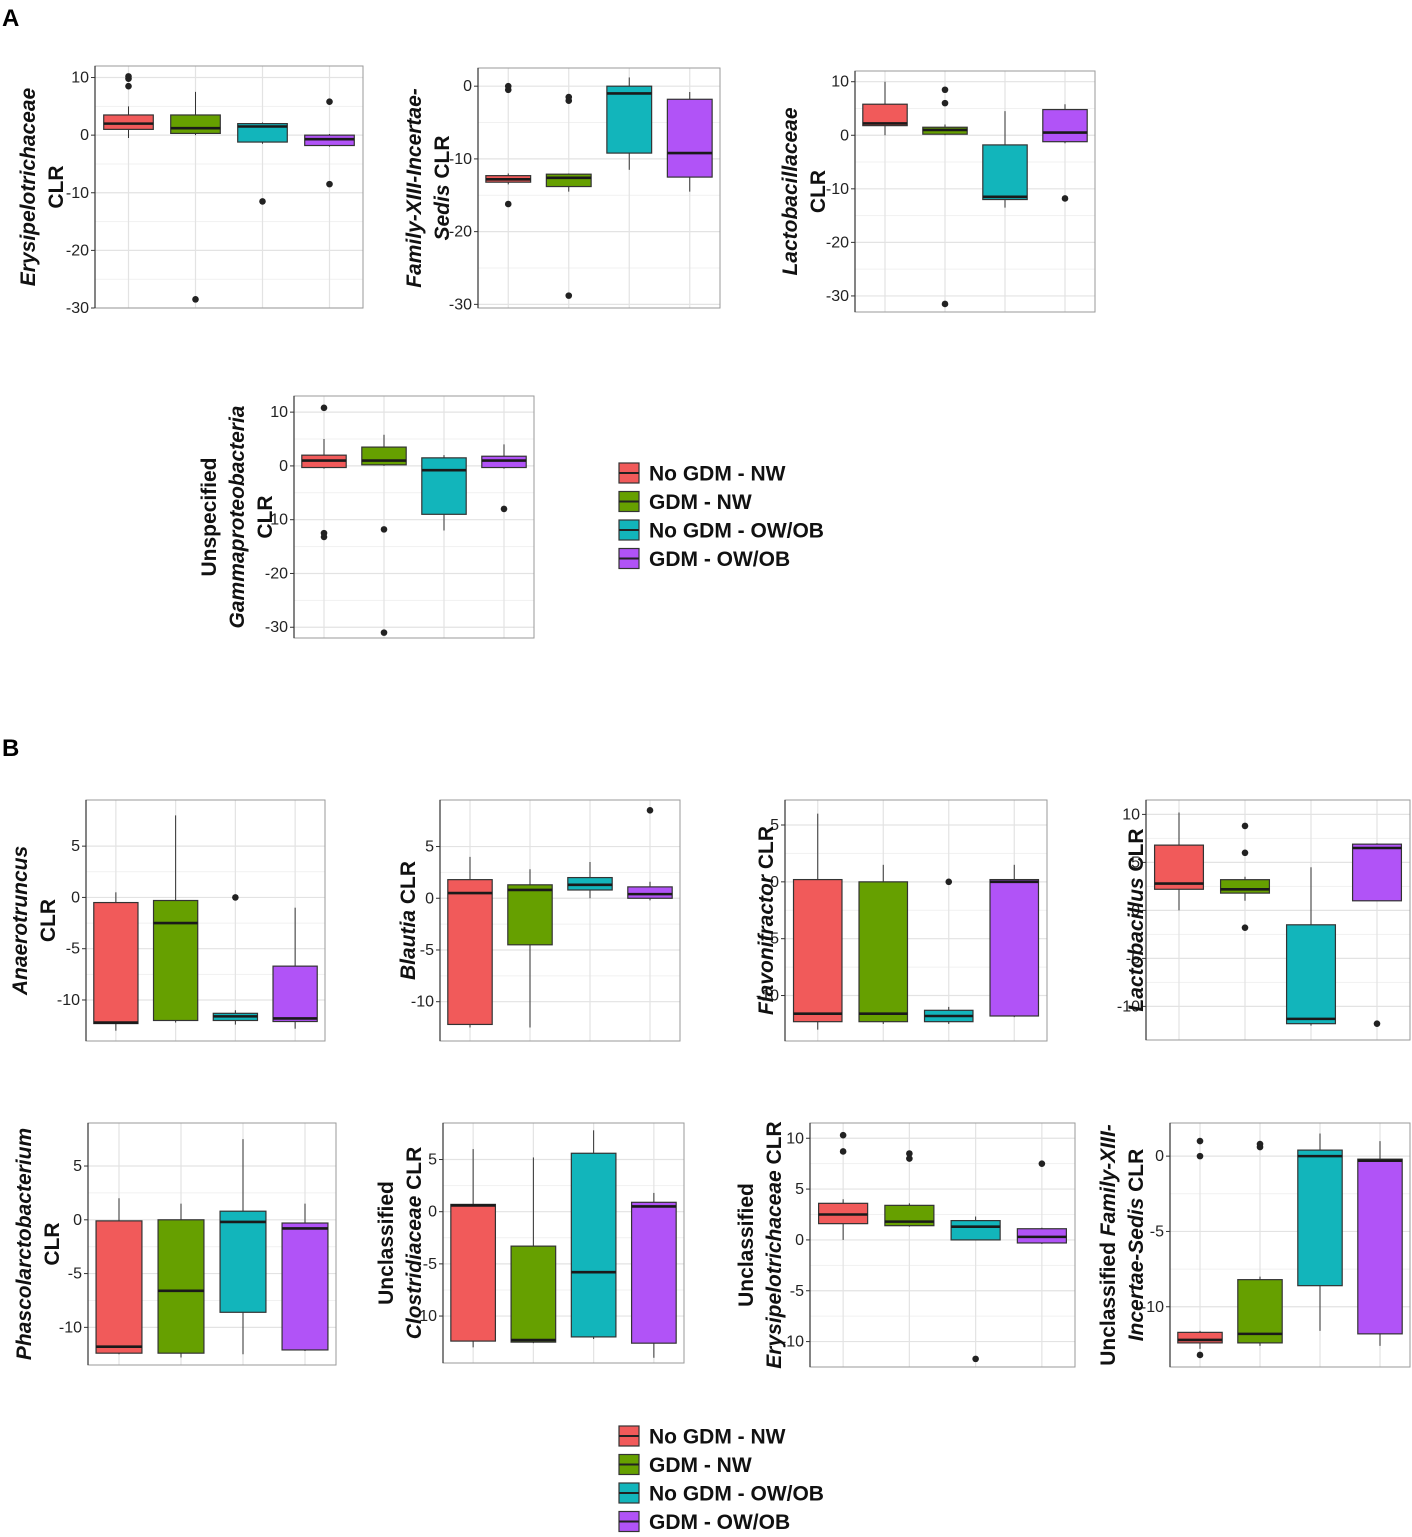 The image size is (1412, 1537). What do you see at coordinates (1136, 944) in the screenshot?
I see `y-label-segment: Lactobacillus` at bounding box center [1136, 944].